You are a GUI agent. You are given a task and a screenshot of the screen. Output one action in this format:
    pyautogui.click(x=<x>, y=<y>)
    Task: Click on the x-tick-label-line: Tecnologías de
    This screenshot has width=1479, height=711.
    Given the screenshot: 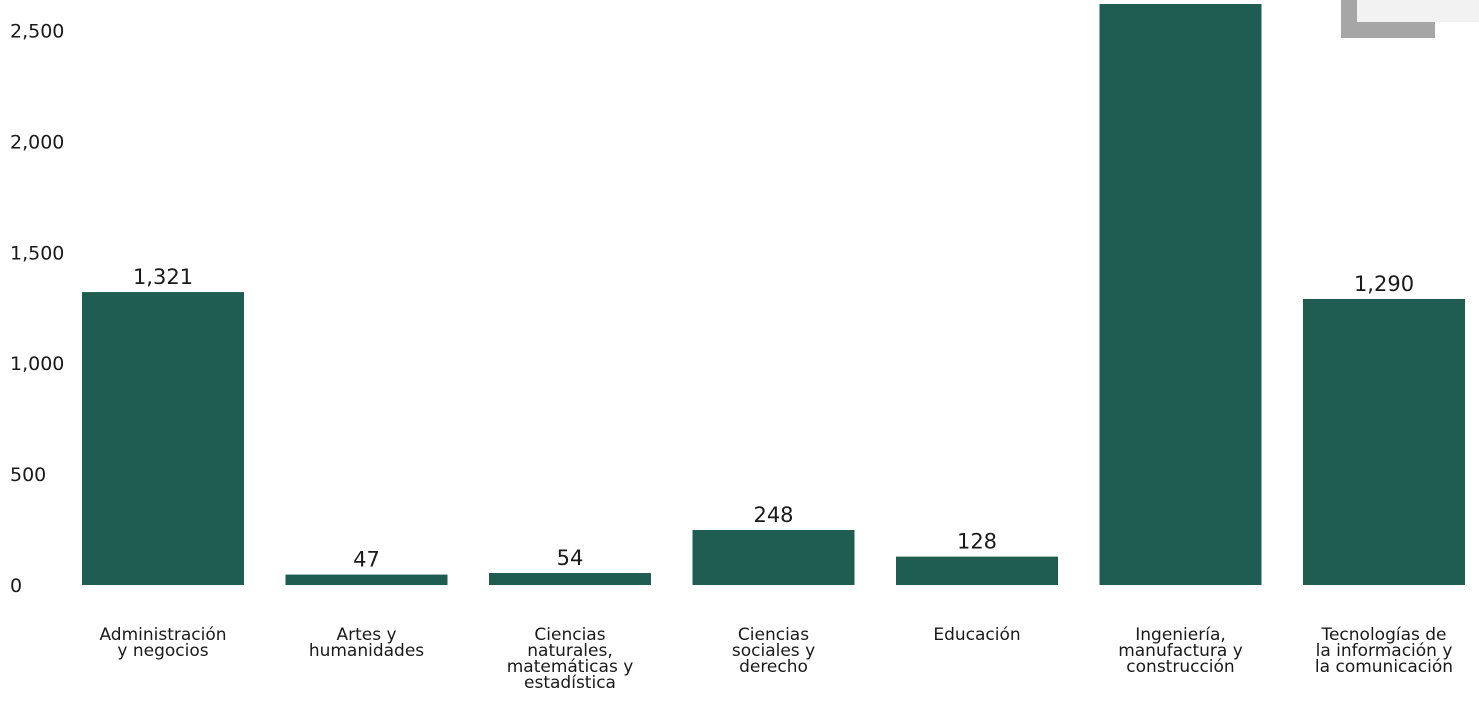 What is the action you would take?
    pyautogui.click(x=1383, y=635)
    